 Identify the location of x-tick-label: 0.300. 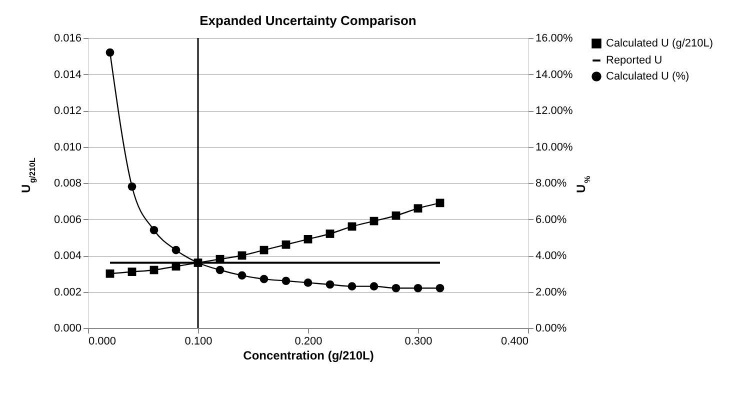
(418, 342).